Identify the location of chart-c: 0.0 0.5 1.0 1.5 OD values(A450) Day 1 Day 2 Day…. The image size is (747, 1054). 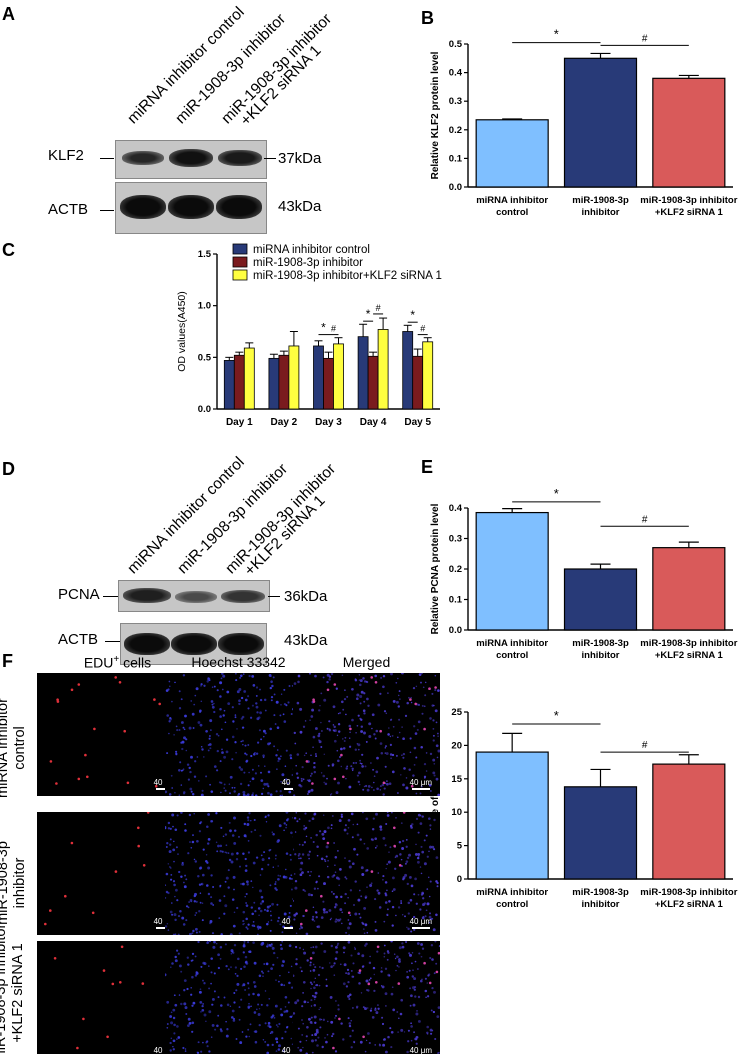
(309, 335).